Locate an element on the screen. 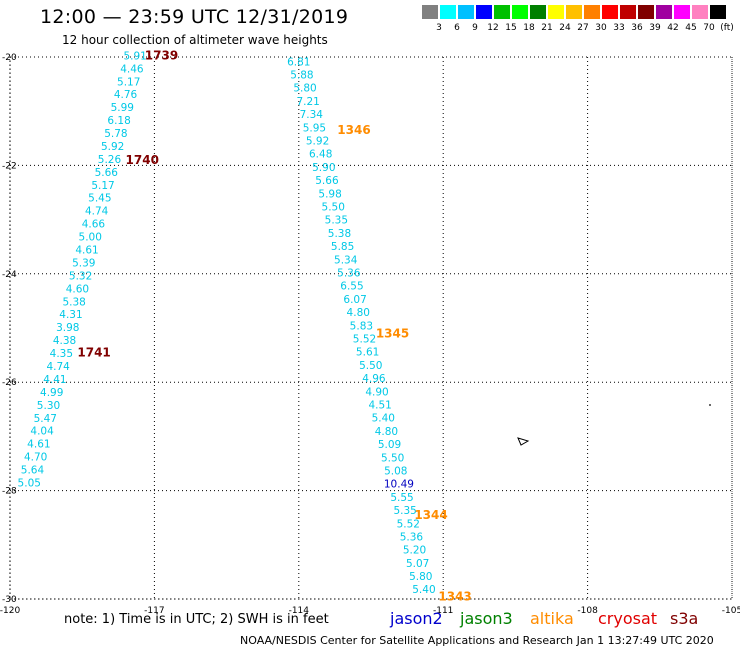 The height and width of the screenshot is (650, 740). west-track-swh-value: 5.91 is located at coordinates (134, 56).